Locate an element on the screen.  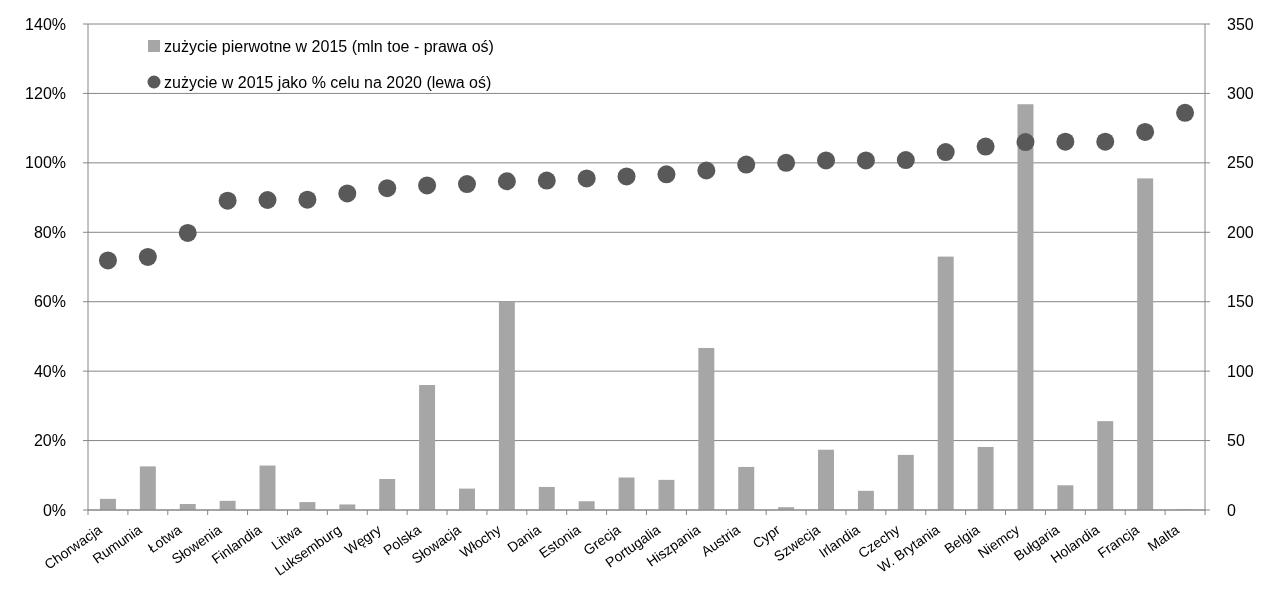
y-tick-label: 40% is located at coordinates (49, 371).